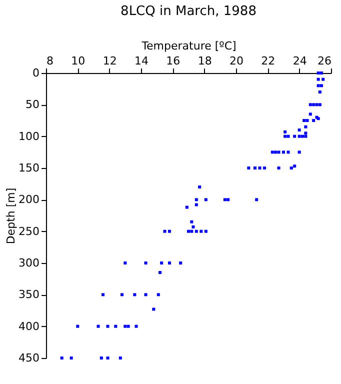 The width and height of the screenshot is (341, 384). Describe the element at coordinates (29, 326) in the screenshot. I see `y-tick-label: 400` at that location.